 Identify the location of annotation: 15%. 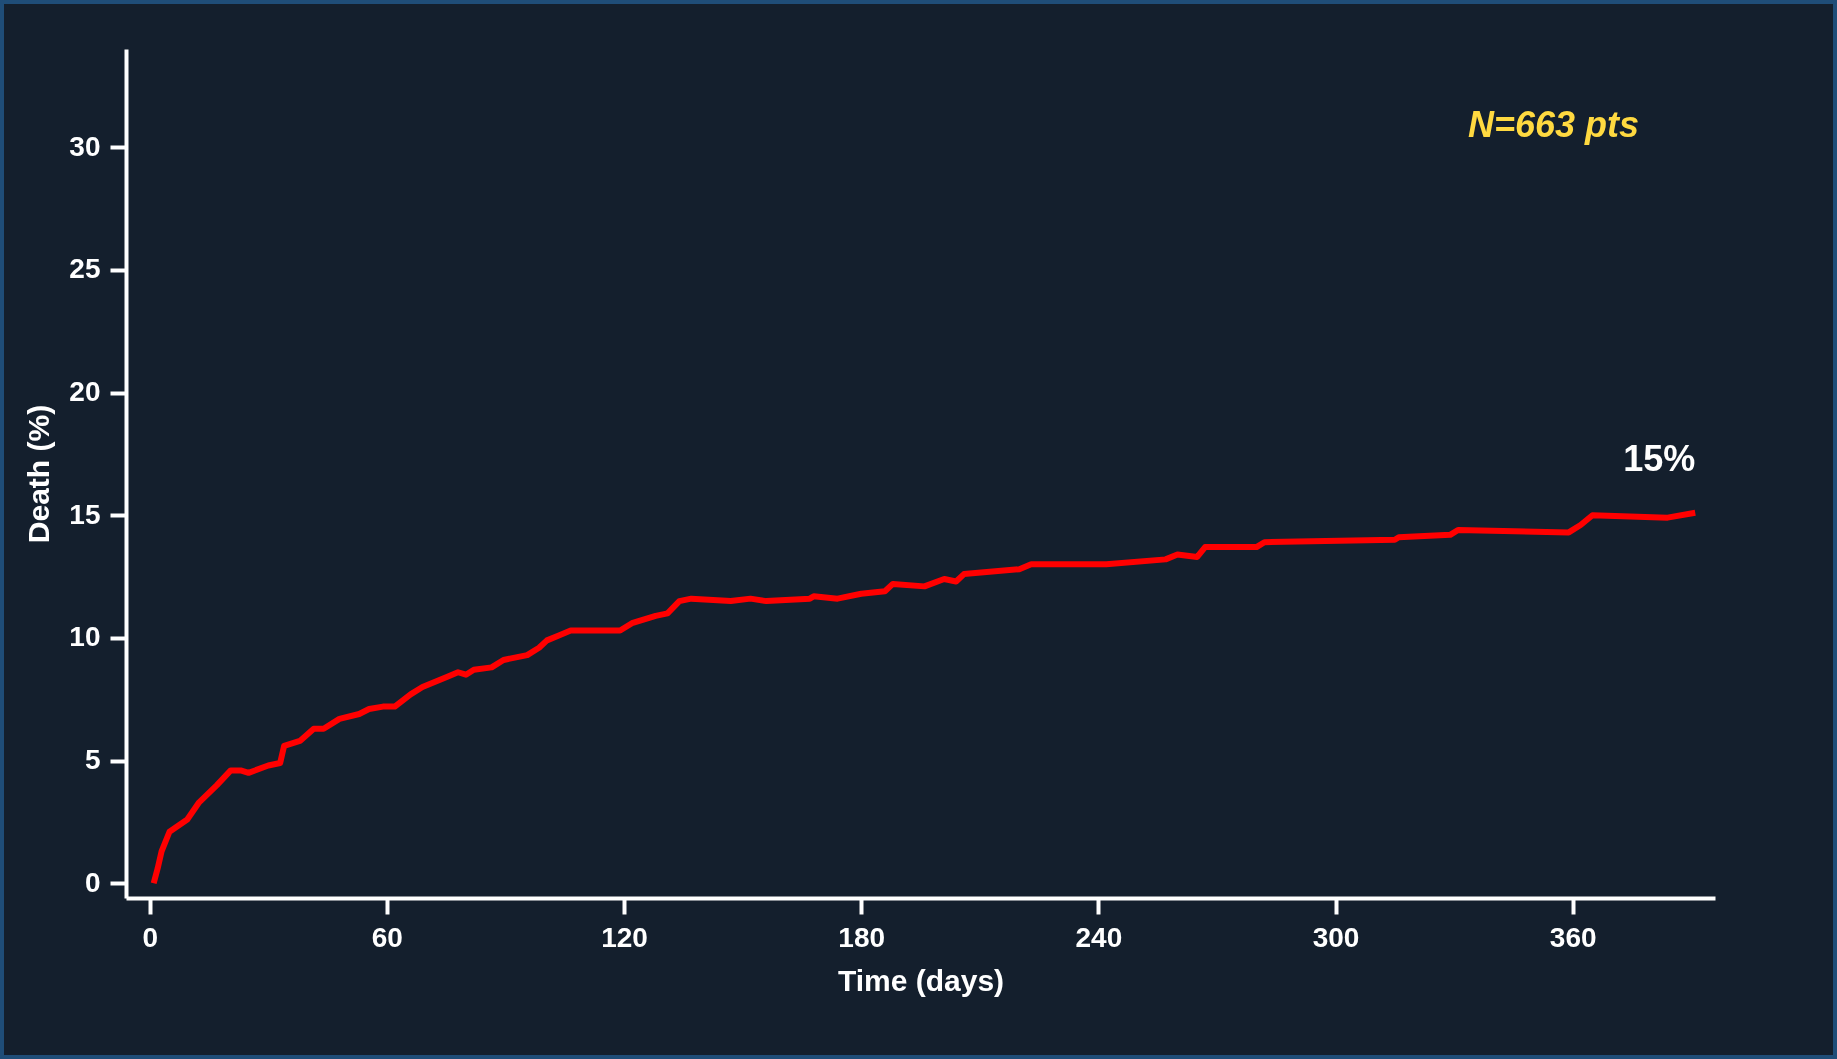
(1659, 458).